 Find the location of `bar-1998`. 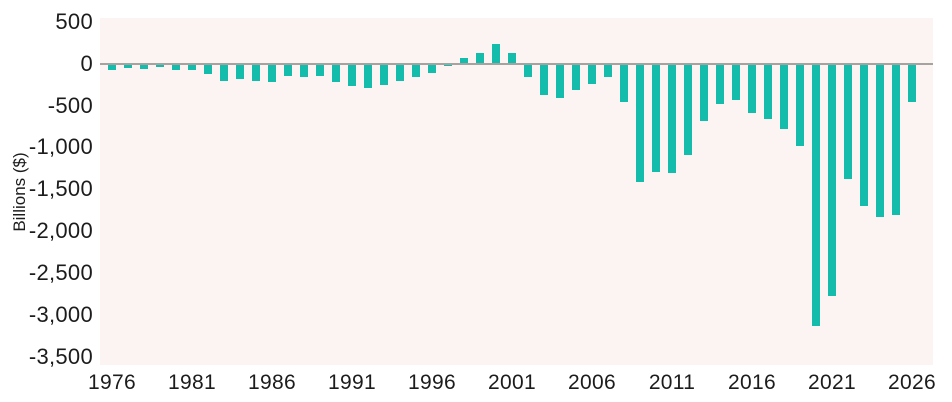

bar-1998 is located at coordinates (464, 60).